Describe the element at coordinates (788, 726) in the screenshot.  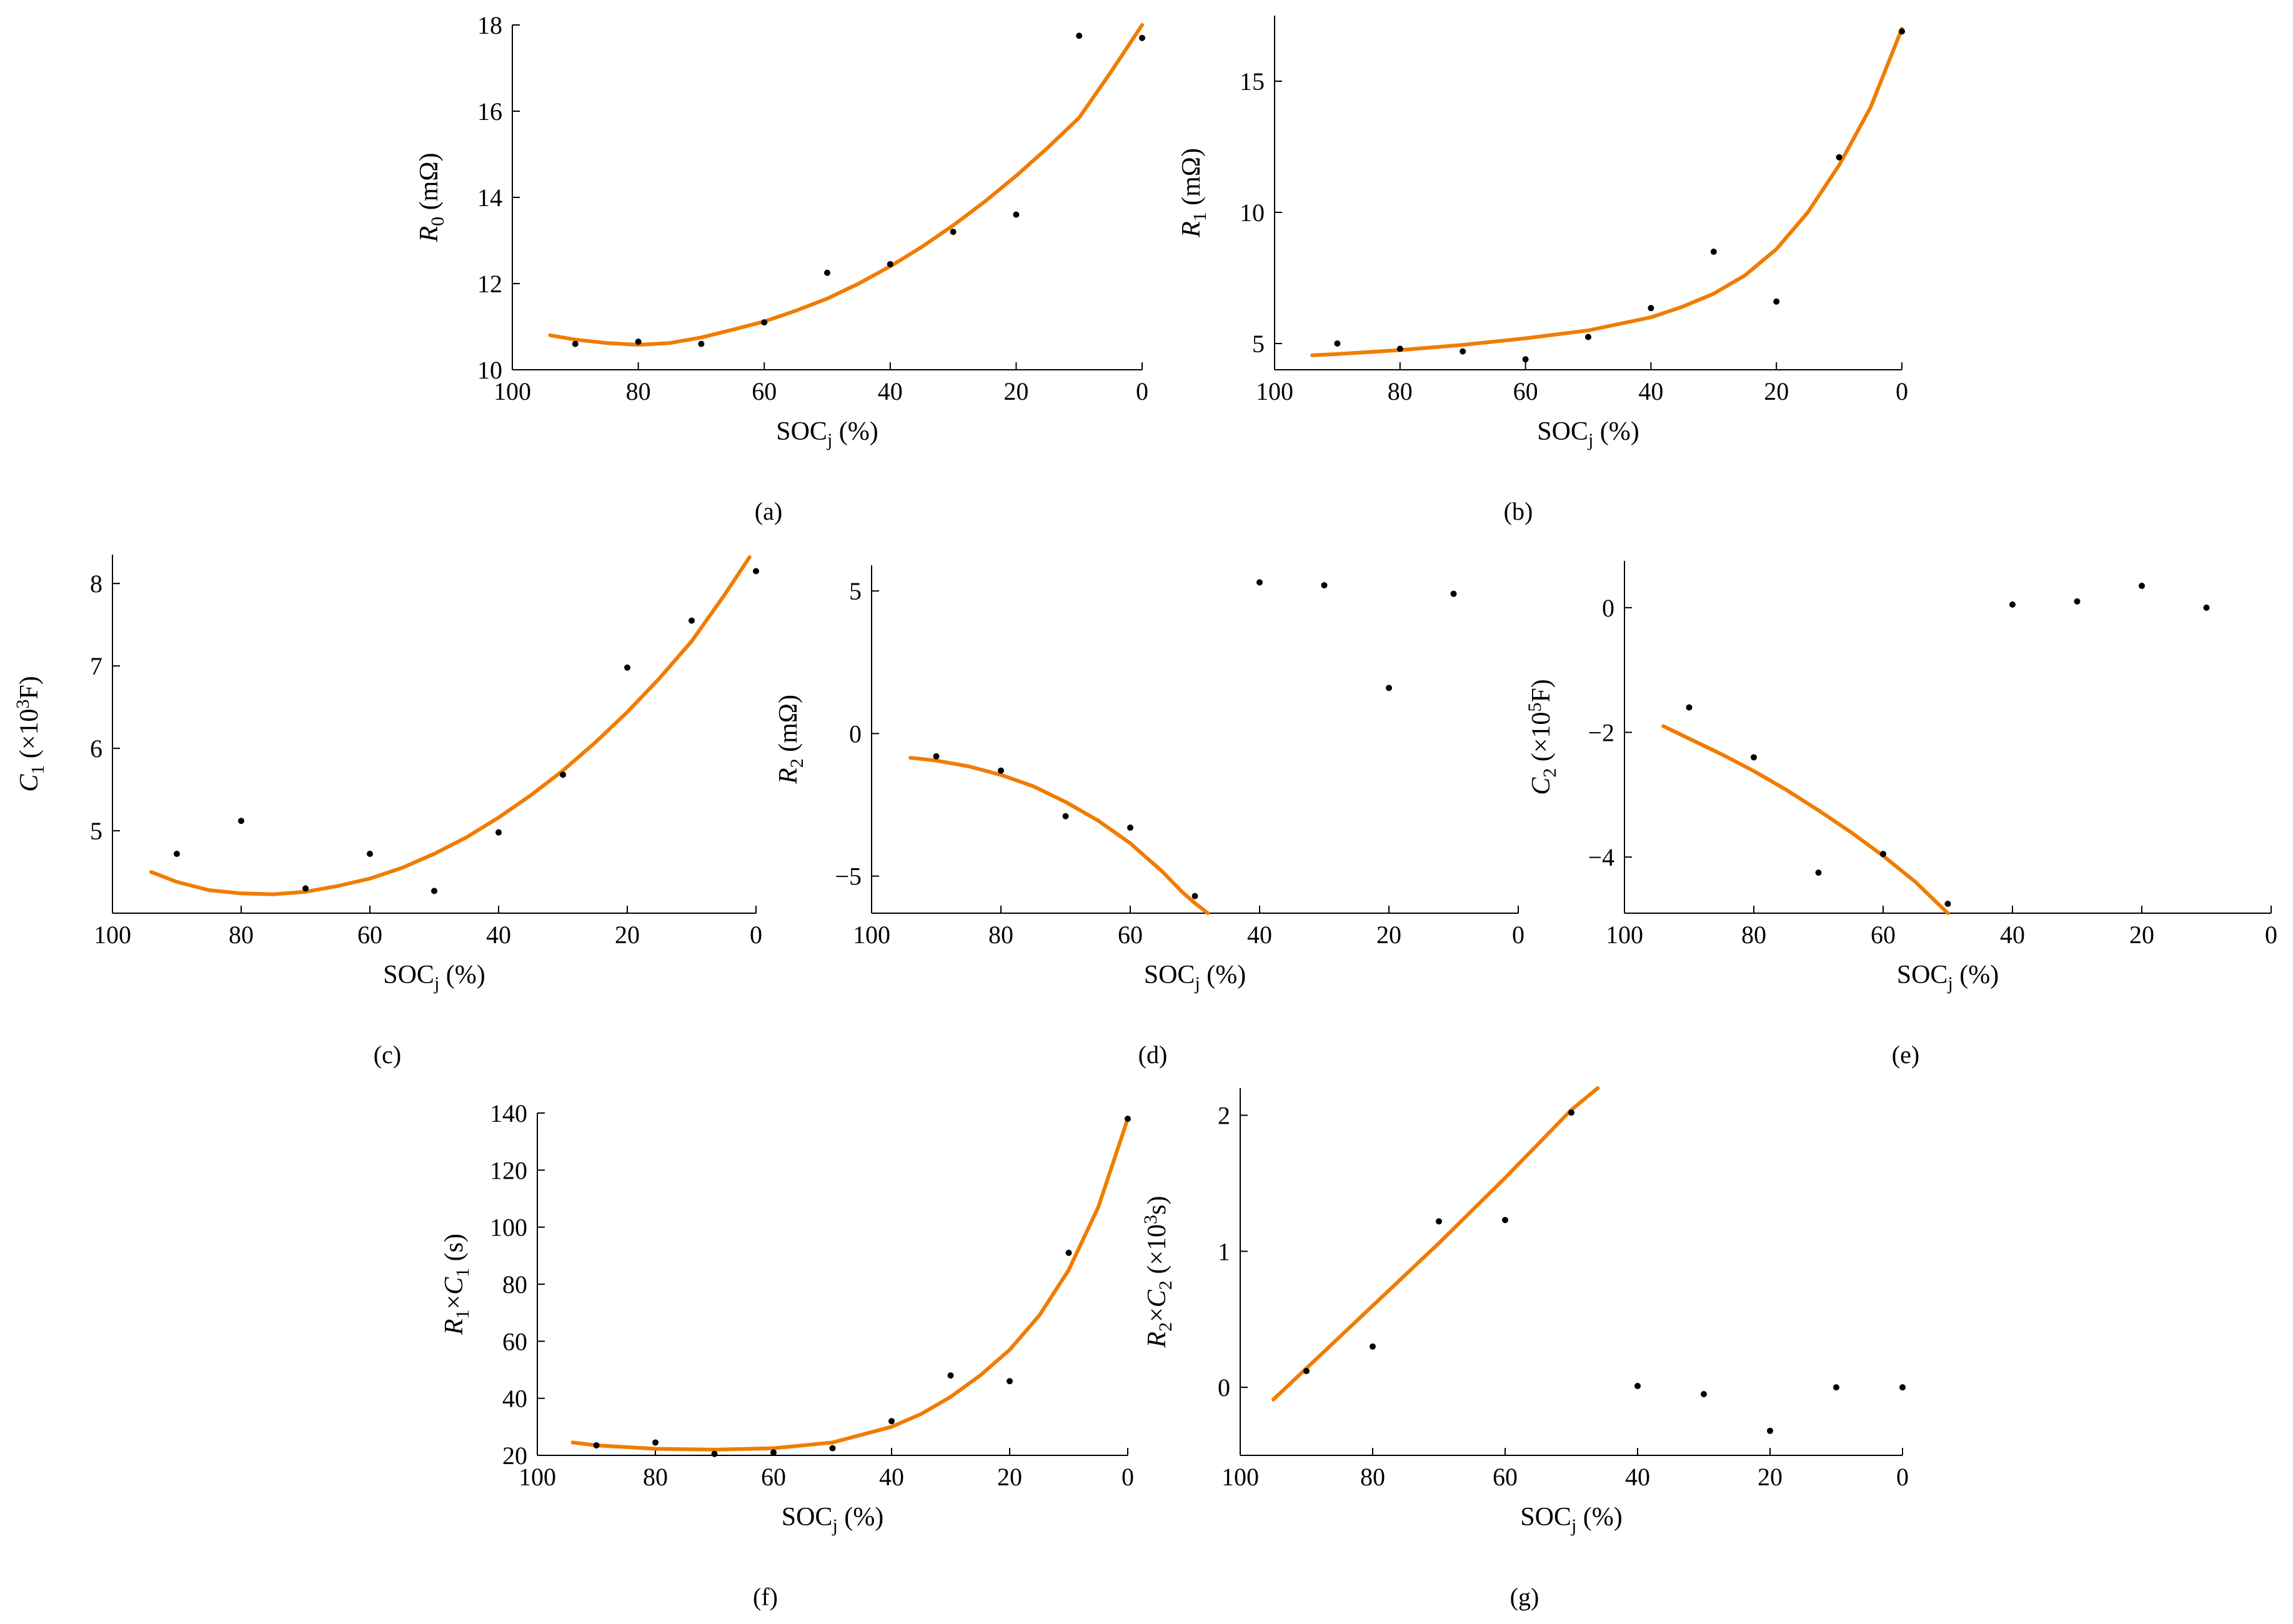
I see `label-unit: (mΩ)` at that location.